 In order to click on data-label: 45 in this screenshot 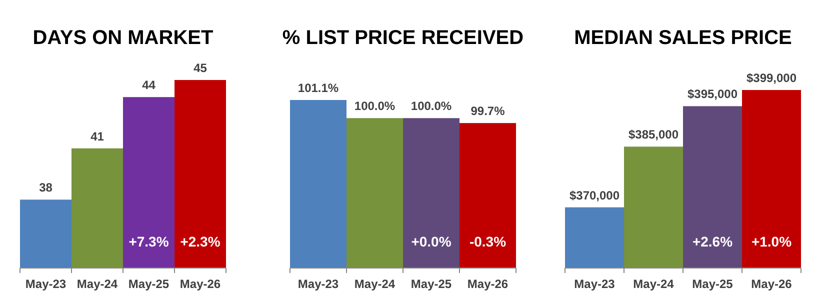, I will do `click(201, 68)`.